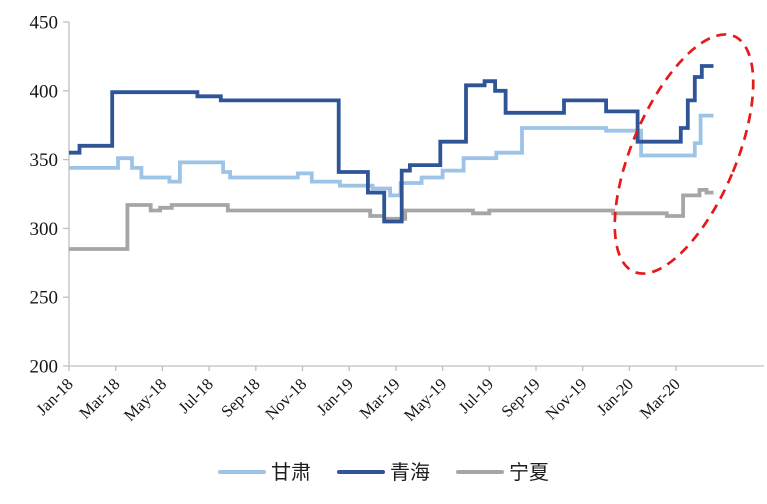 The image size is (767, 504). What do you see at coordinates (44, 91) in the screenshot?
I see `y-tick-label: 400` at bounding box center [44, 91].